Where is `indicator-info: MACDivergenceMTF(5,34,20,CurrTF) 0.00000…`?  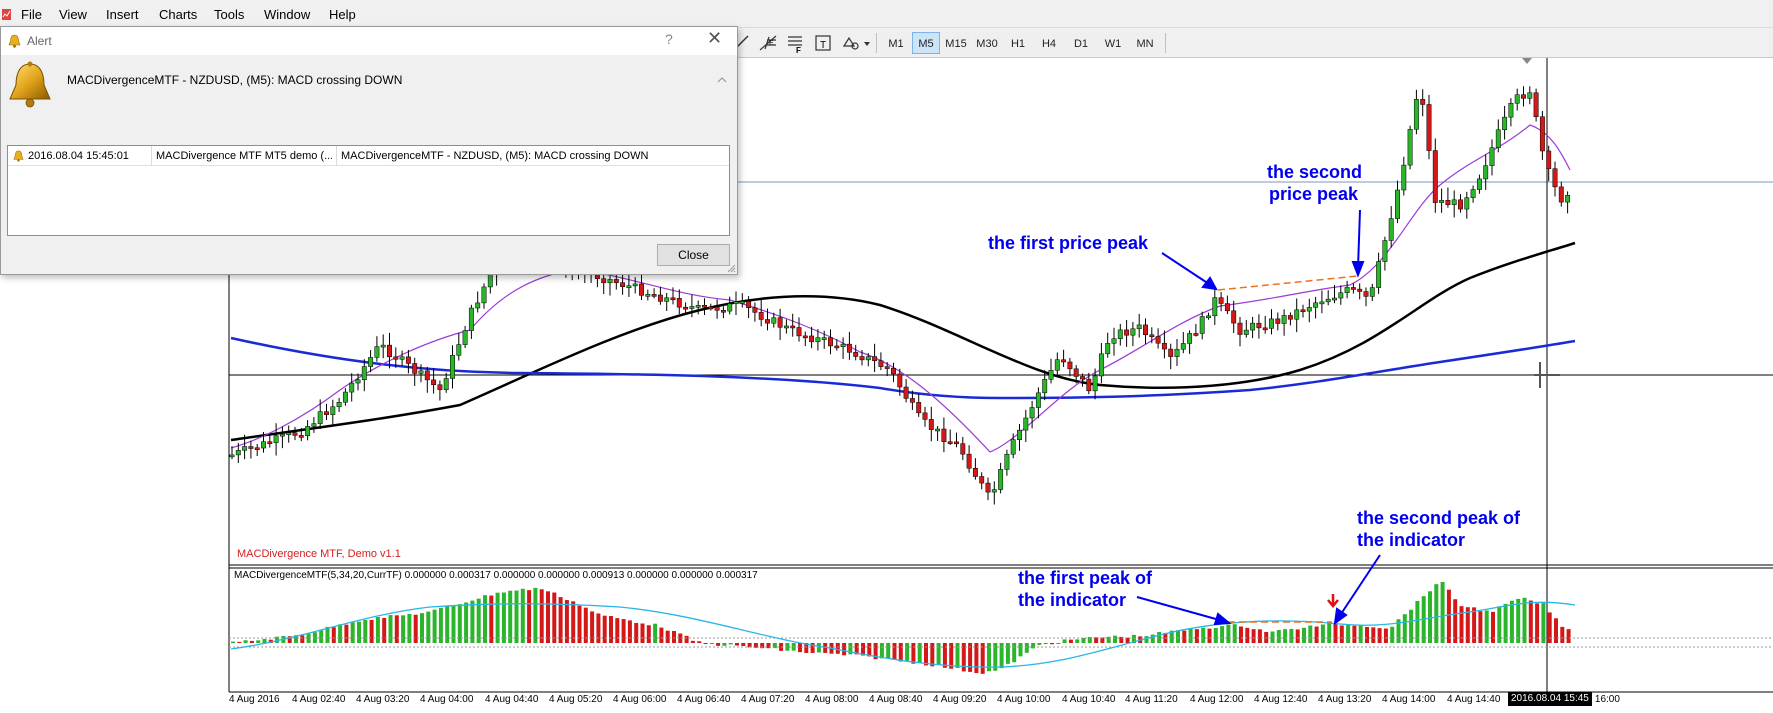 indicator-info: MACDivergenceMTF(5,34,20,CurrTF) 0.00000… is located at coordinates (496, 575).